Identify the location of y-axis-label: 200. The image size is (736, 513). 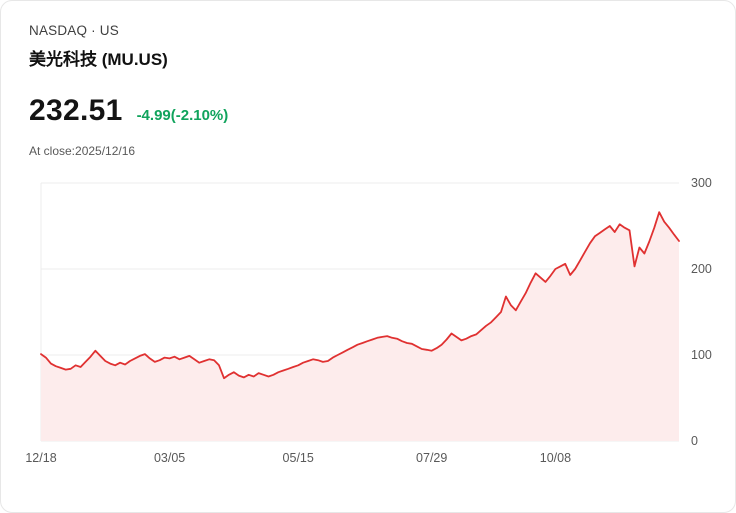
(701, 269).